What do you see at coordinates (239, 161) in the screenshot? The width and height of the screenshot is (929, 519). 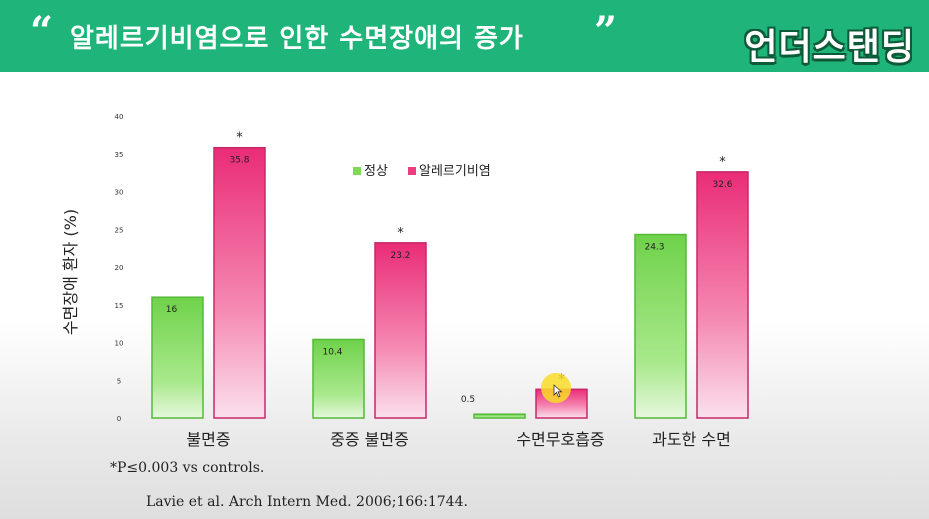 I see `data-label: 35.8` at bounding box center [239, 161].